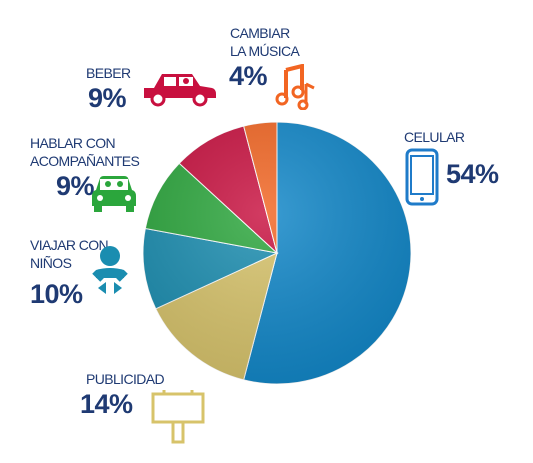 The height and width of the screenshot is (463, 533). Describe the element at coordinates (56, 294) in the screenshot. I see `label-ninos-pct: 10%` at that location.